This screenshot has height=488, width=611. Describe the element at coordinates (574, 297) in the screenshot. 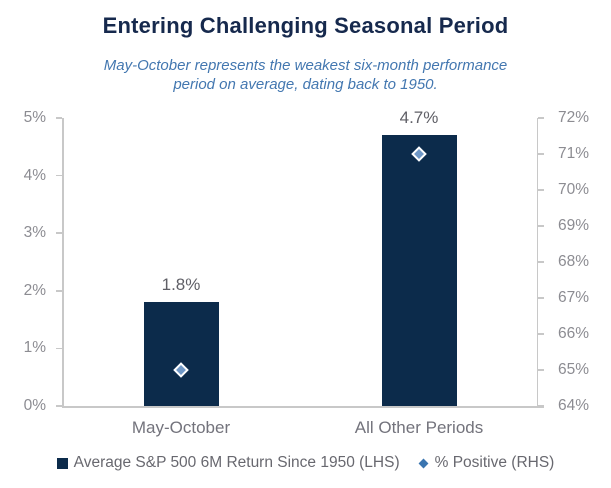

I see `right-axis-tick-label: 67%` at that location.